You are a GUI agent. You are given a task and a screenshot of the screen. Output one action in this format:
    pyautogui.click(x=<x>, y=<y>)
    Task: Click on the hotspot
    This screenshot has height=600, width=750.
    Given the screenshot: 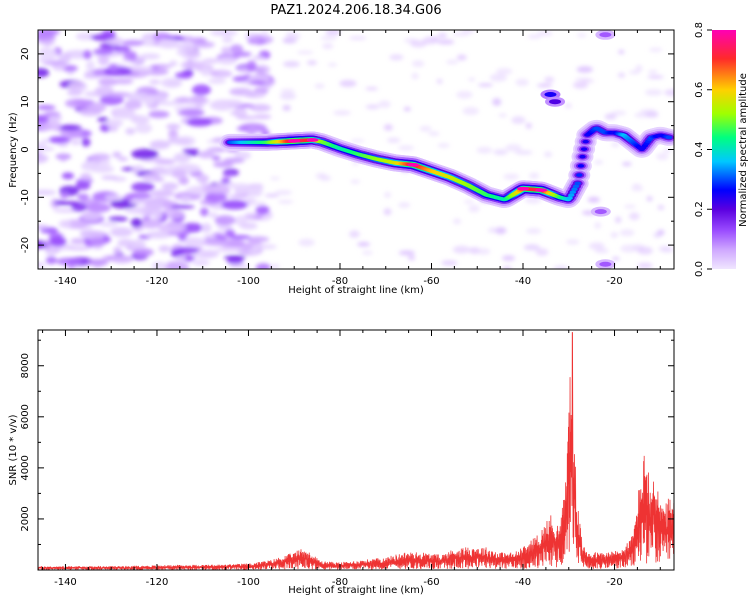 What is the action you would take?
    pyautogui.click(x=600, y=212)
    